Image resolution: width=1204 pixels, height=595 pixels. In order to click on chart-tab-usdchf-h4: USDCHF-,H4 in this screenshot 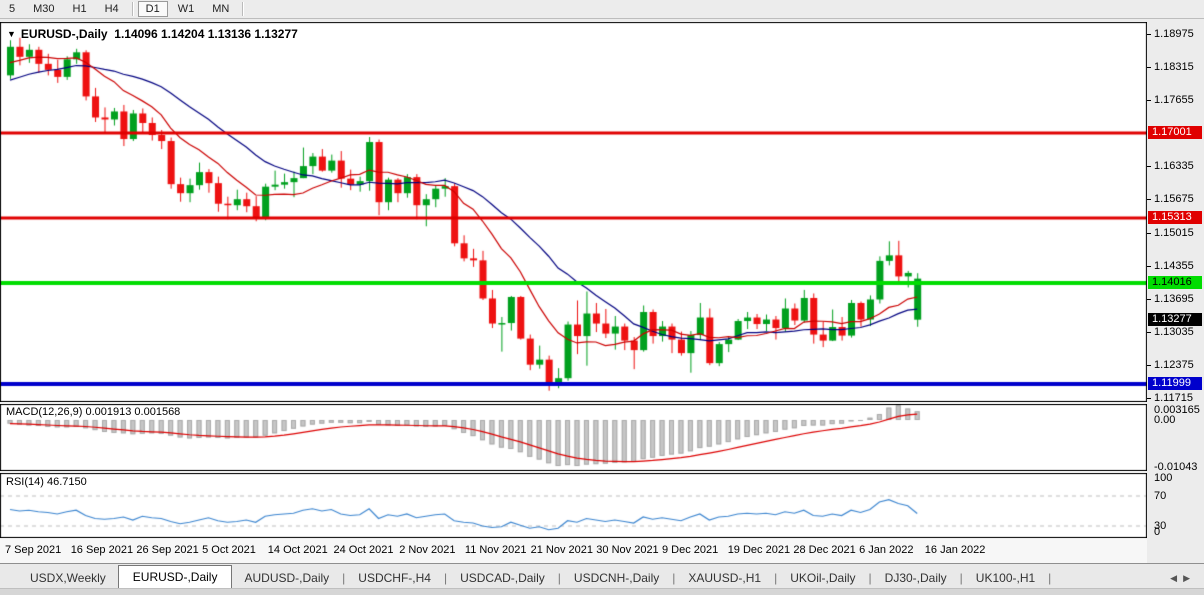, I will do `click(394, 578)`.